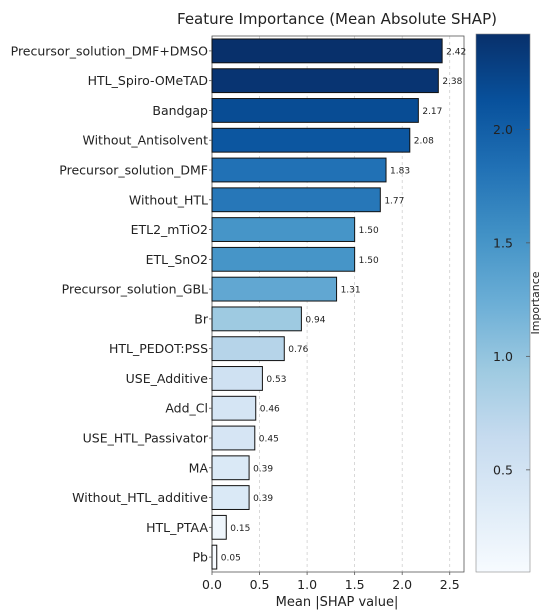 This screenshot has height=615, width=550. Describe the element at coordinates (199, 467) in the screenshot. I see `y-tick-label: MA` at that location.